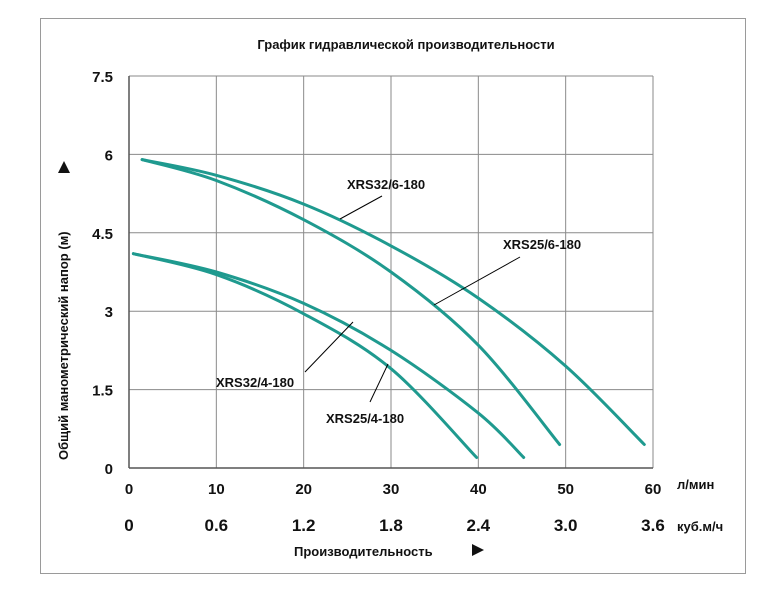 Image resolution: width=781 pixels, height=608 pixels. Describe the element at coordinates (386, 184) in the screenshot. I see `series-label: XRS32/6-180` at that location.